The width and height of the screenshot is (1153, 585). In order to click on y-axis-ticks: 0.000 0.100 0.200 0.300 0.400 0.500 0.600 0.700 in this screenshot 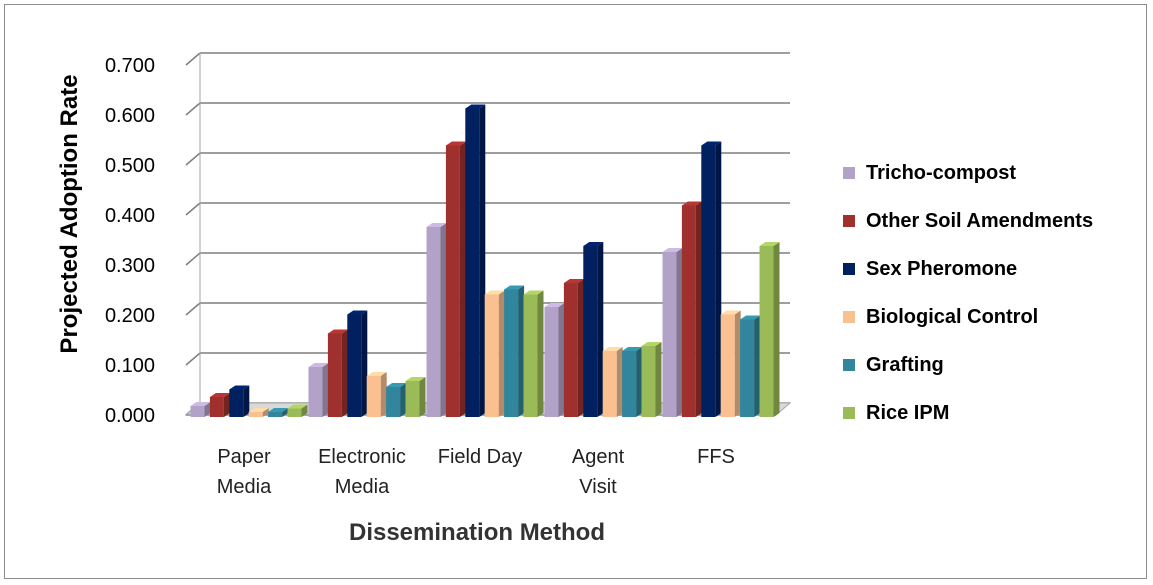, I will do `click(130, 241)`.